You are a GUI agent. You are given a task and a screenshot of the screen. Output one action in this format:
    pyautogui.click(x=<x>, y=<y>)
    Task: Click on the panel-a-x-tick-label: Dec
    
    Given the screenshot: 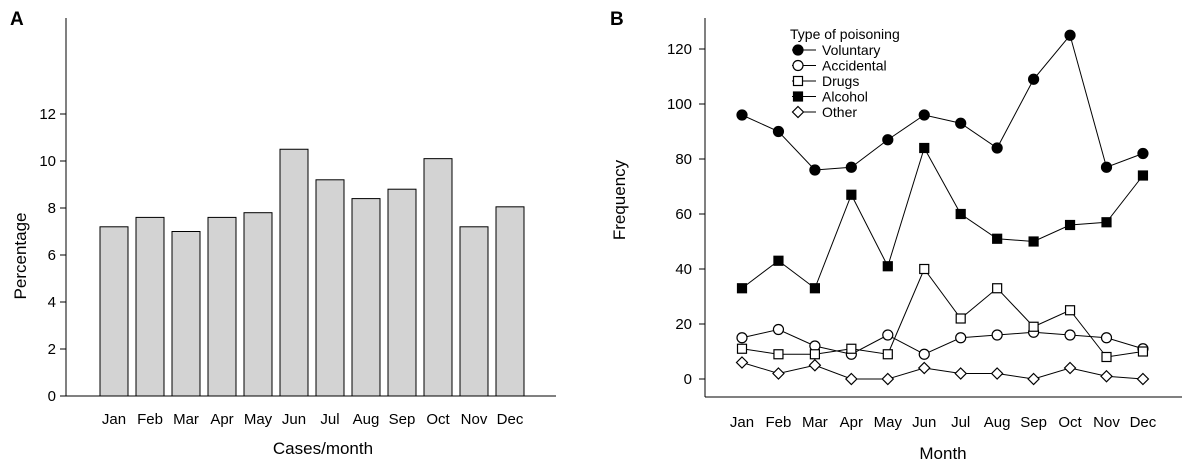 What is the action you would take?
    pyautogui.click(x=510, y=419)
    